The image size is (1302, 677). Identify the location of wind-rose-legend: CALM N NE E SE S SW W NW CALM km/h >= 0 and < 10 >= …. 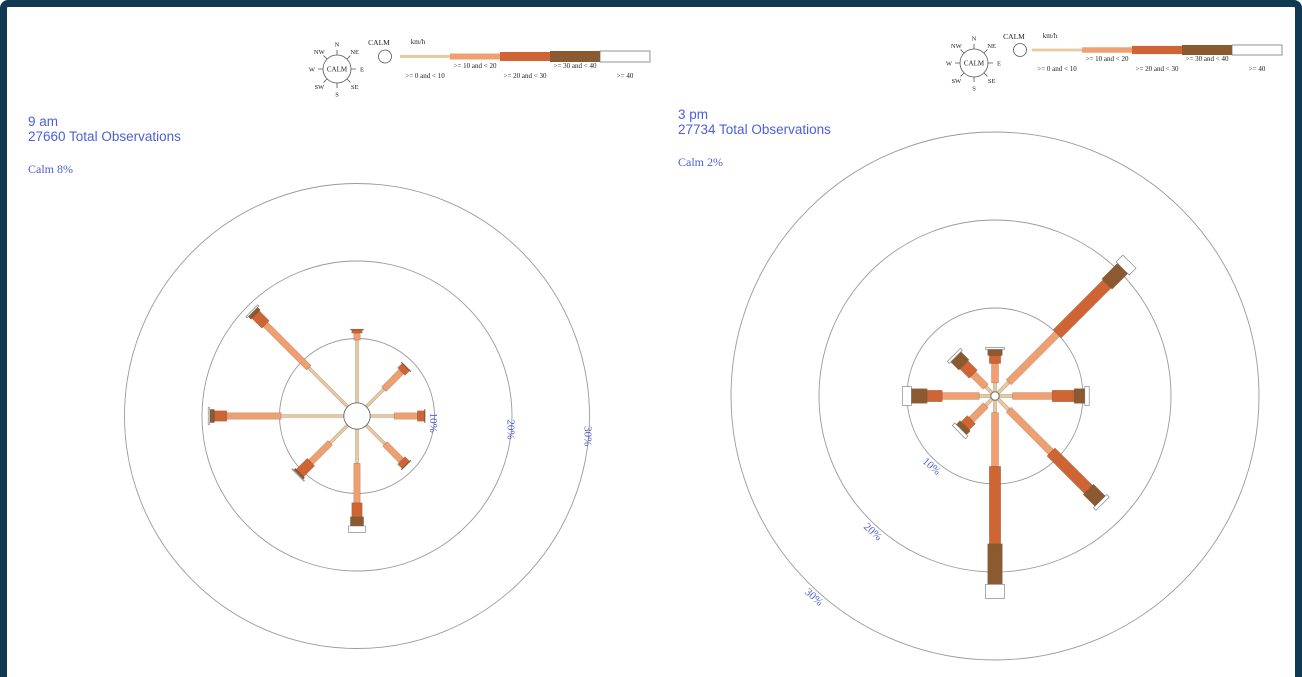
(1114, 62).